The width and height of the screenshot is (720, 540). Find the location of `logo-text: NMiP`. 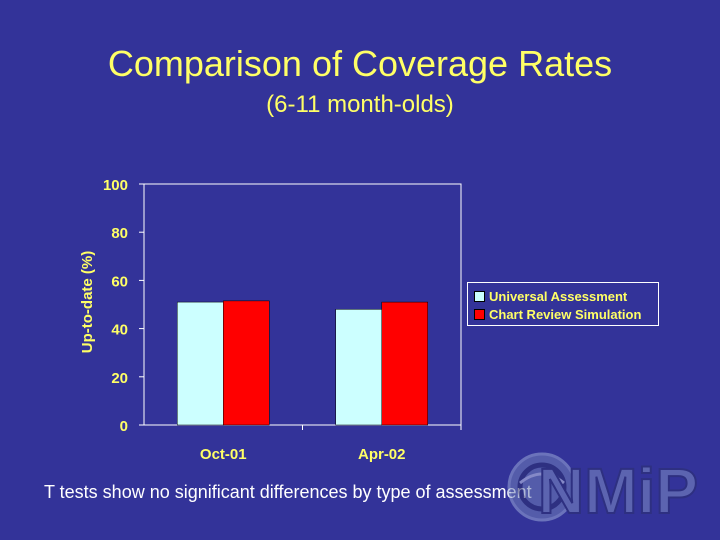

logo-text: NMiP is located at coordinates (618, 491).